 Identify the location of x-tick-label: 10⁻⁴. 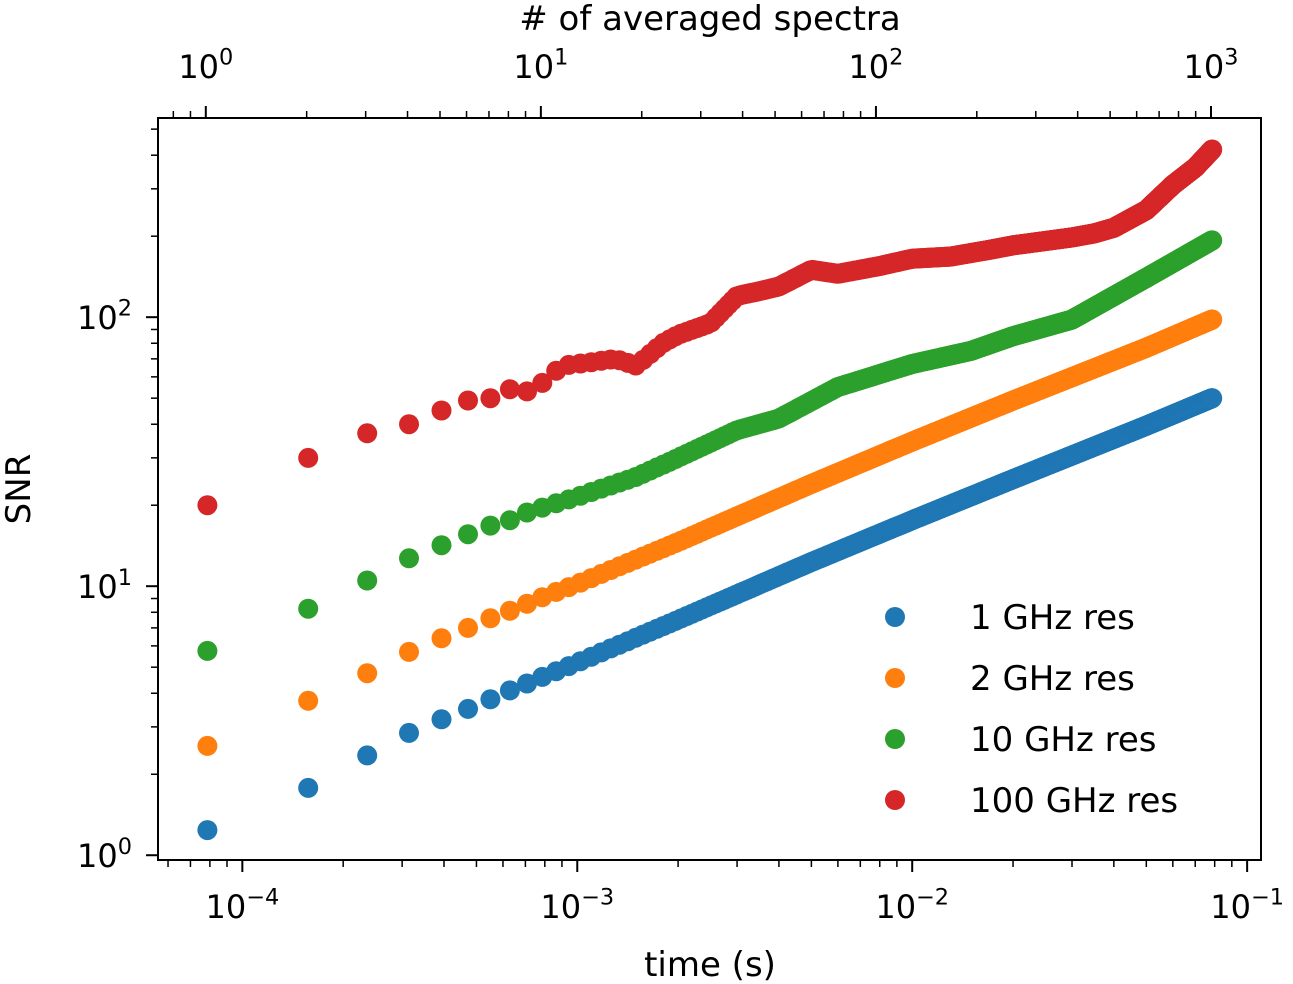
(242, 905).